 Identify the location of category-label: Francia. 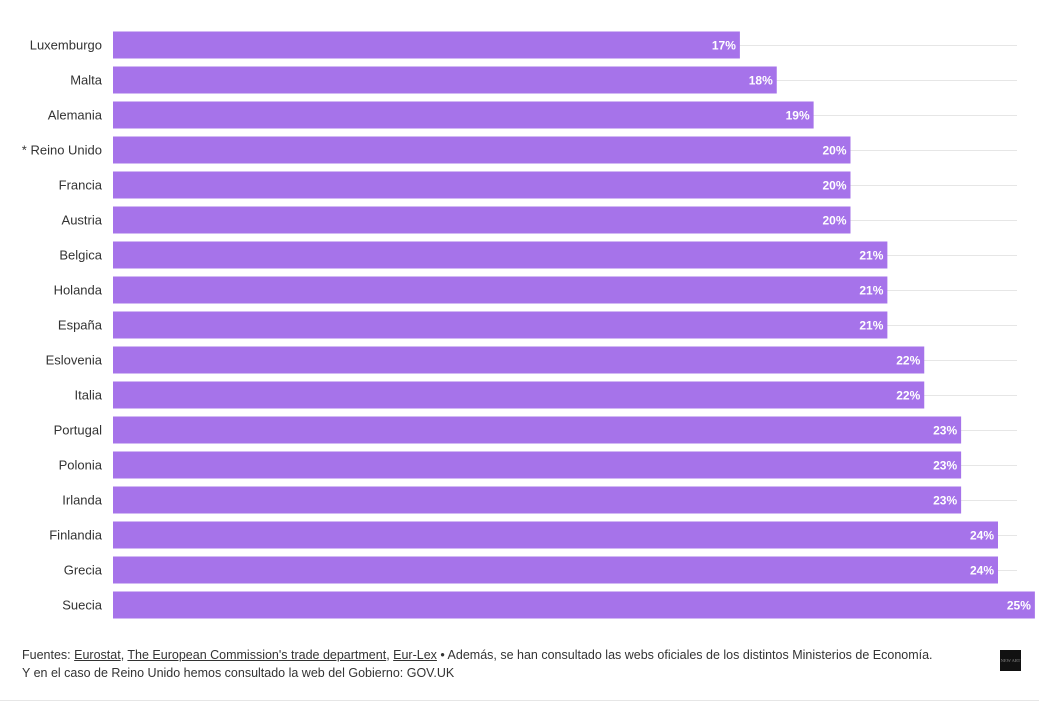
(81, 185).